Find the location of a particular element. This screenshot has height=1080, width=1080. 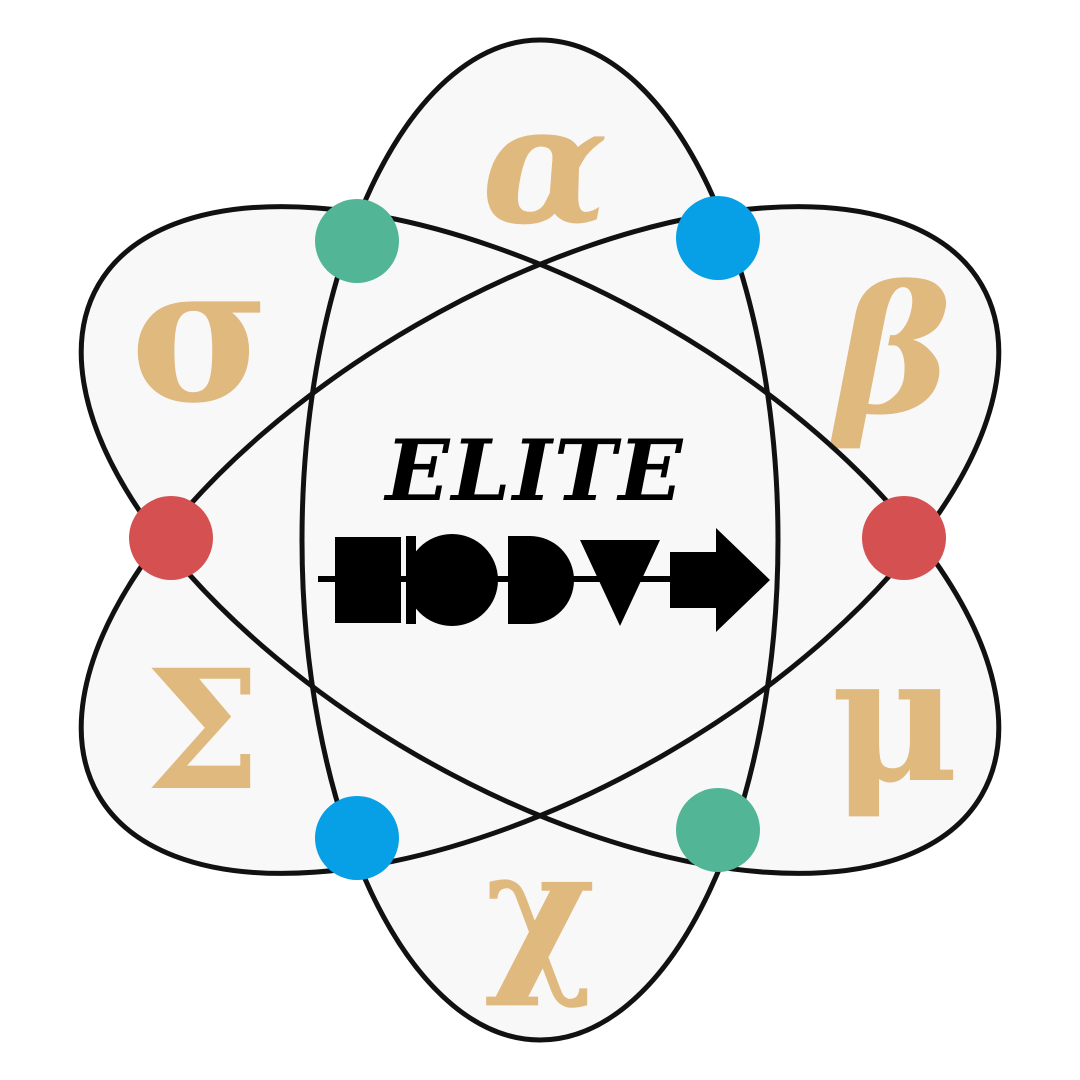

brand-wordmark: ELITE is located at coordinates (534, 470).